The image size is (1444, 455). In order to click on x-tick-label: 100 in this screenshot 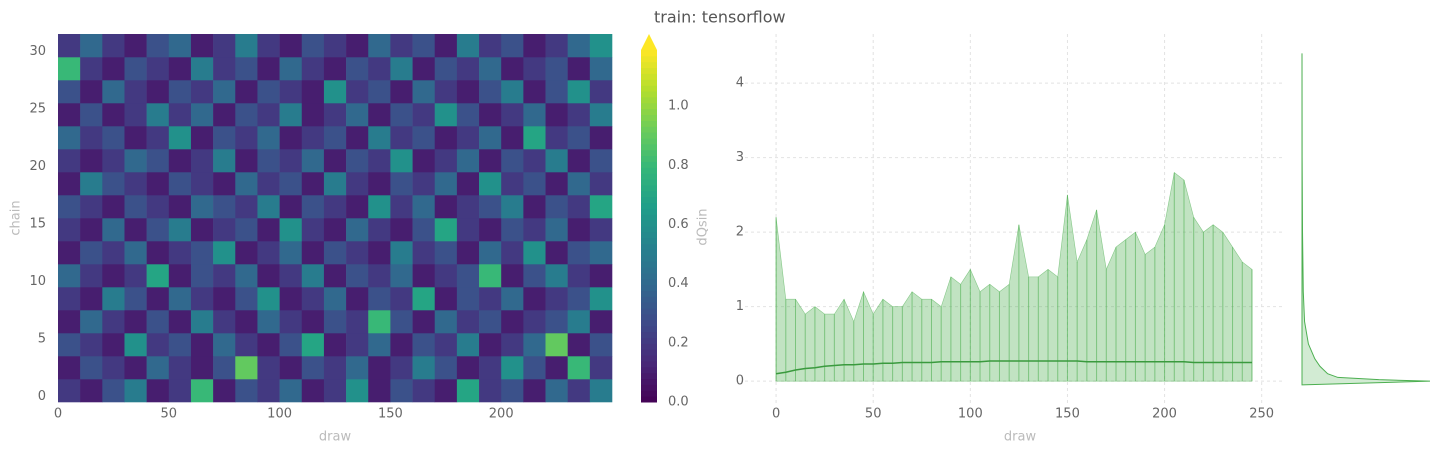, I will do `click(970, 414)`.